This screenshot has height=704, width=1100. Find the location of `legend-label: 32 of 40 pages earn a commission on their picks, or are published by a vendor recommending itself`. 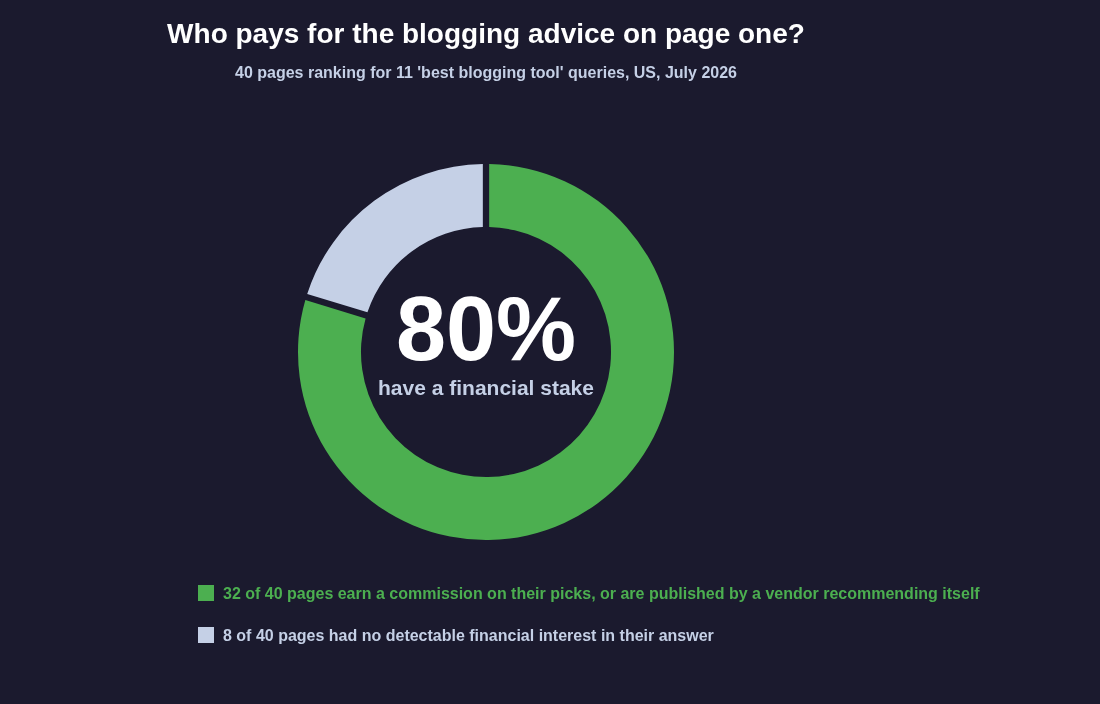

legend-label: 32 of 40 pages earn a commission on their picks, or are published by a vendor recommending itself is located at coordinates (602, 593).